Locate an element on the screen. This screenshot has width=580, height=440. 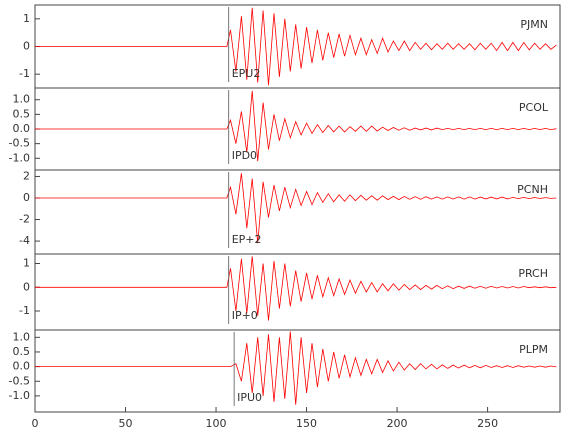
x-tick-label: 50 is located at coordinates (126, 423).